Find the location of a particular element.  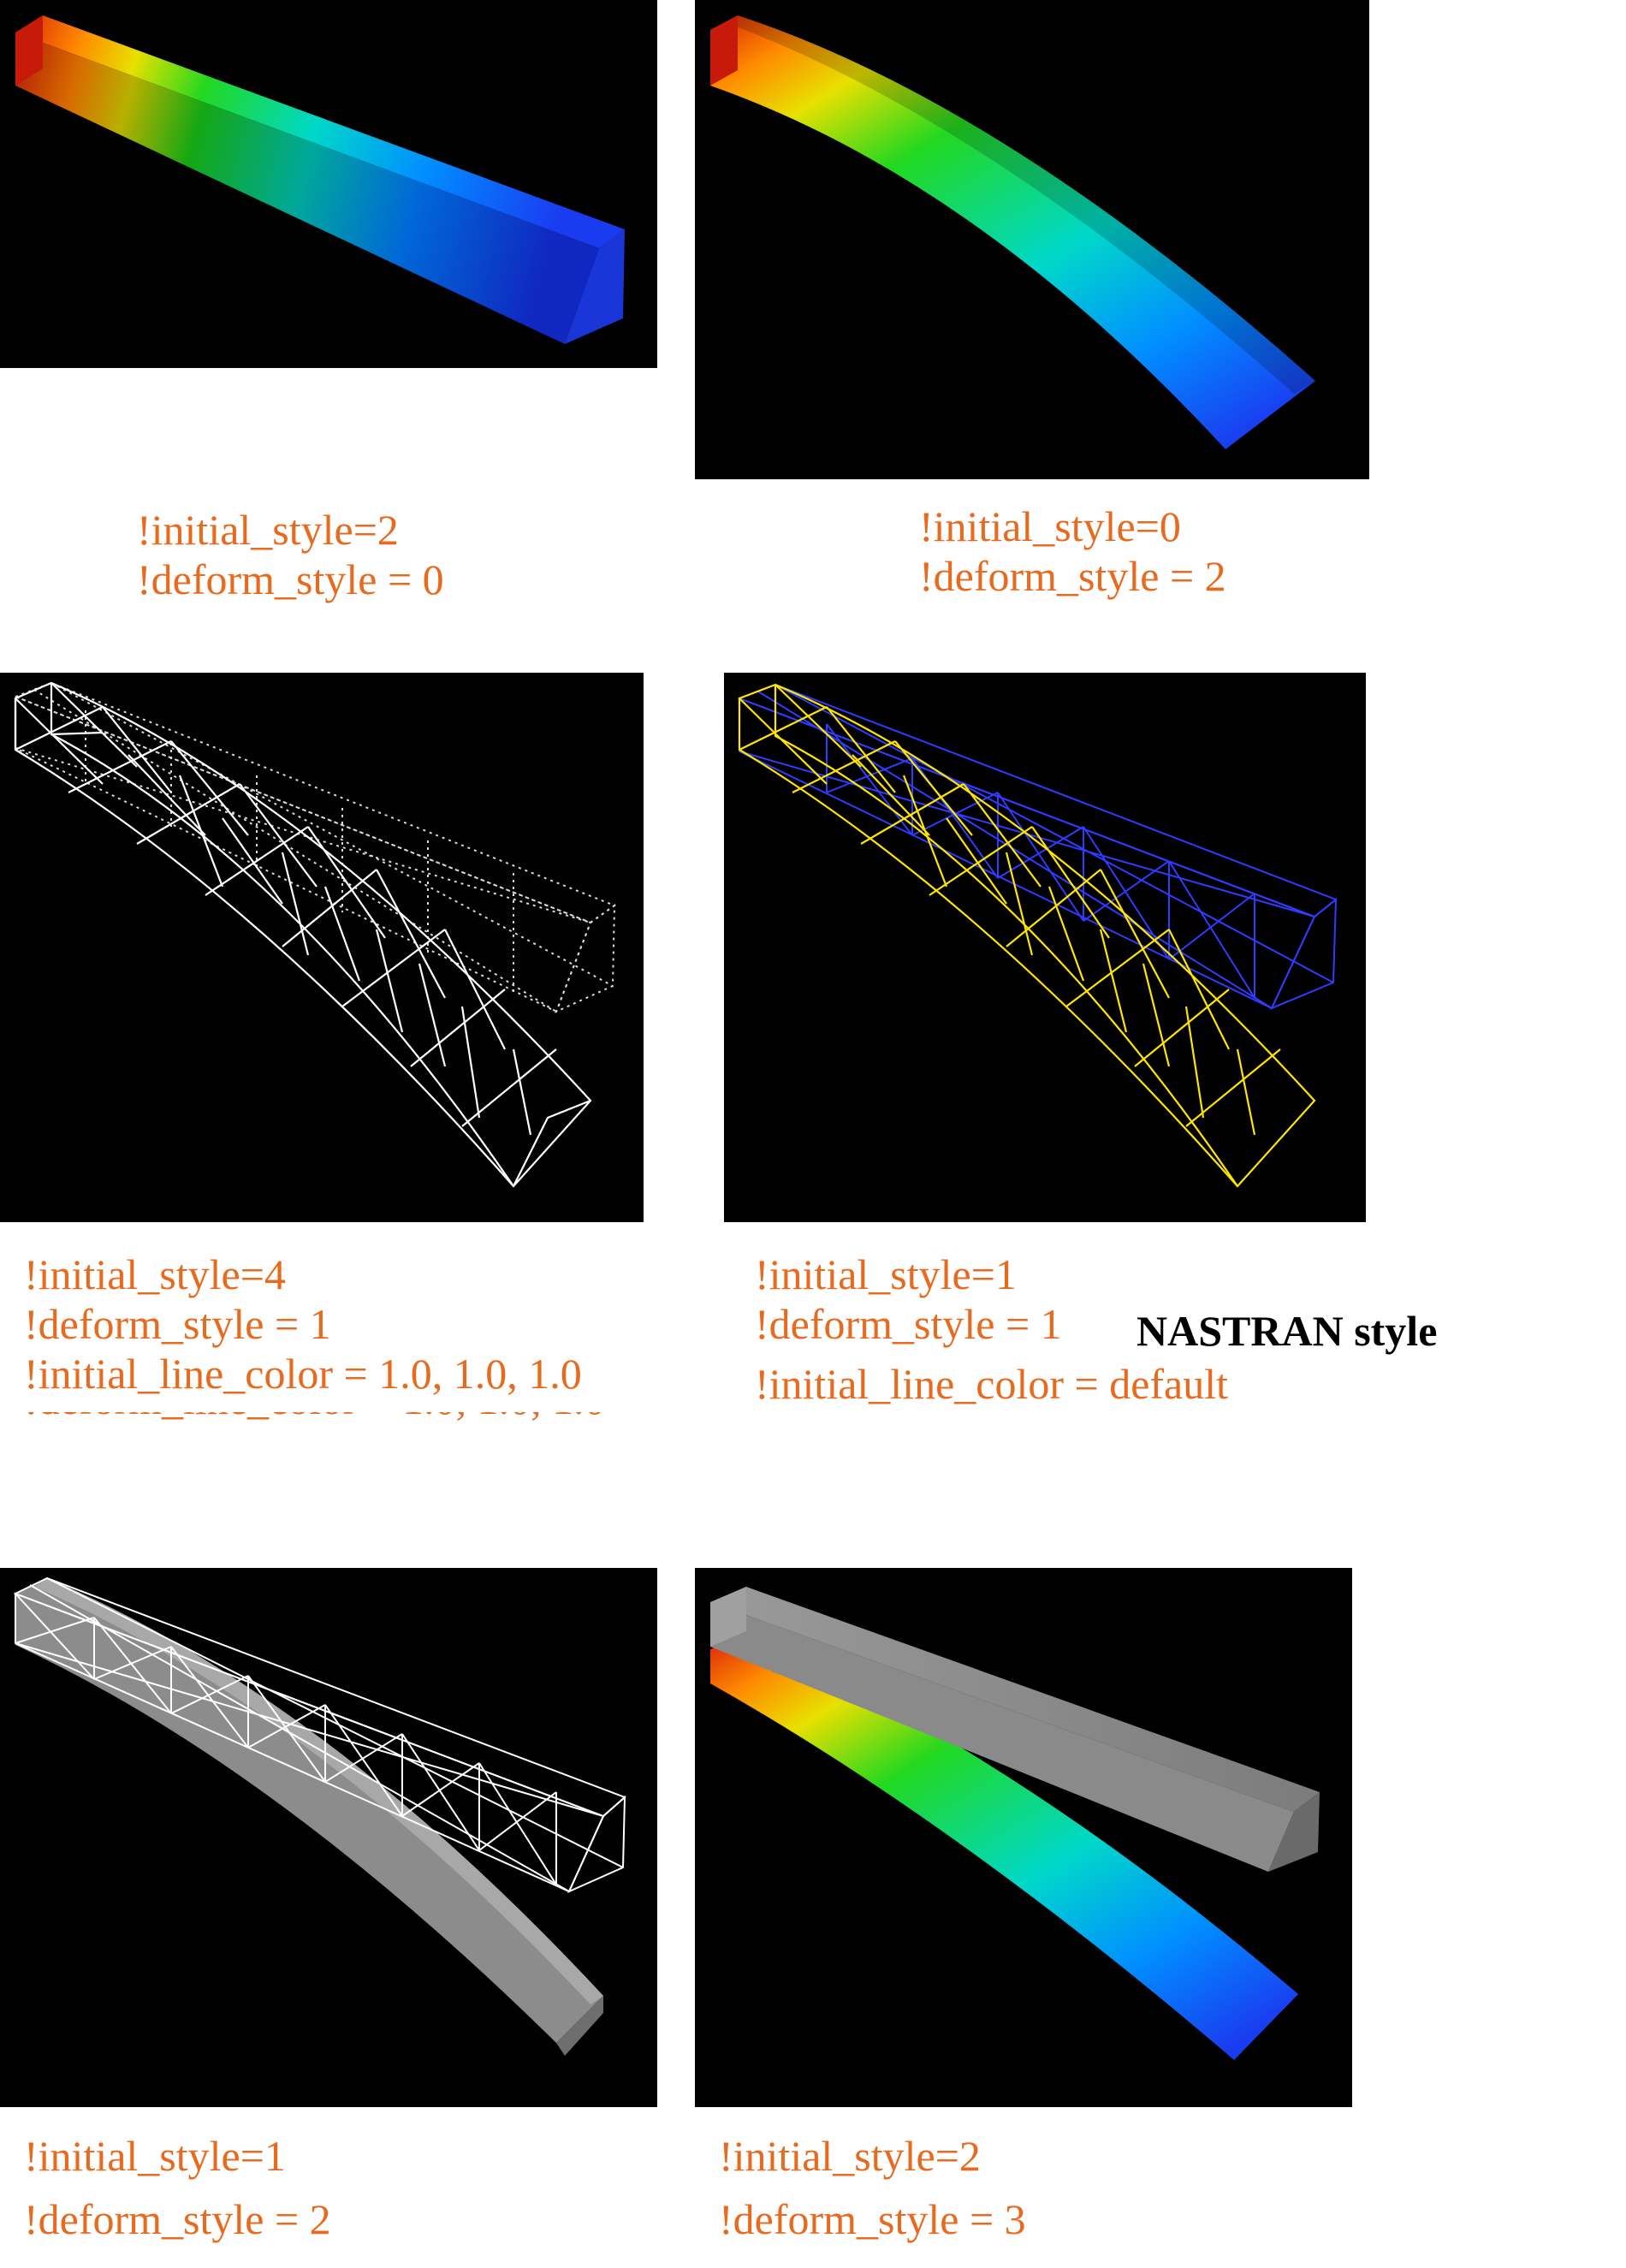

clipped-line-text: !deform_line_color = 1.0, 1.0, 1.0 is located at coordinates (336, 1418).